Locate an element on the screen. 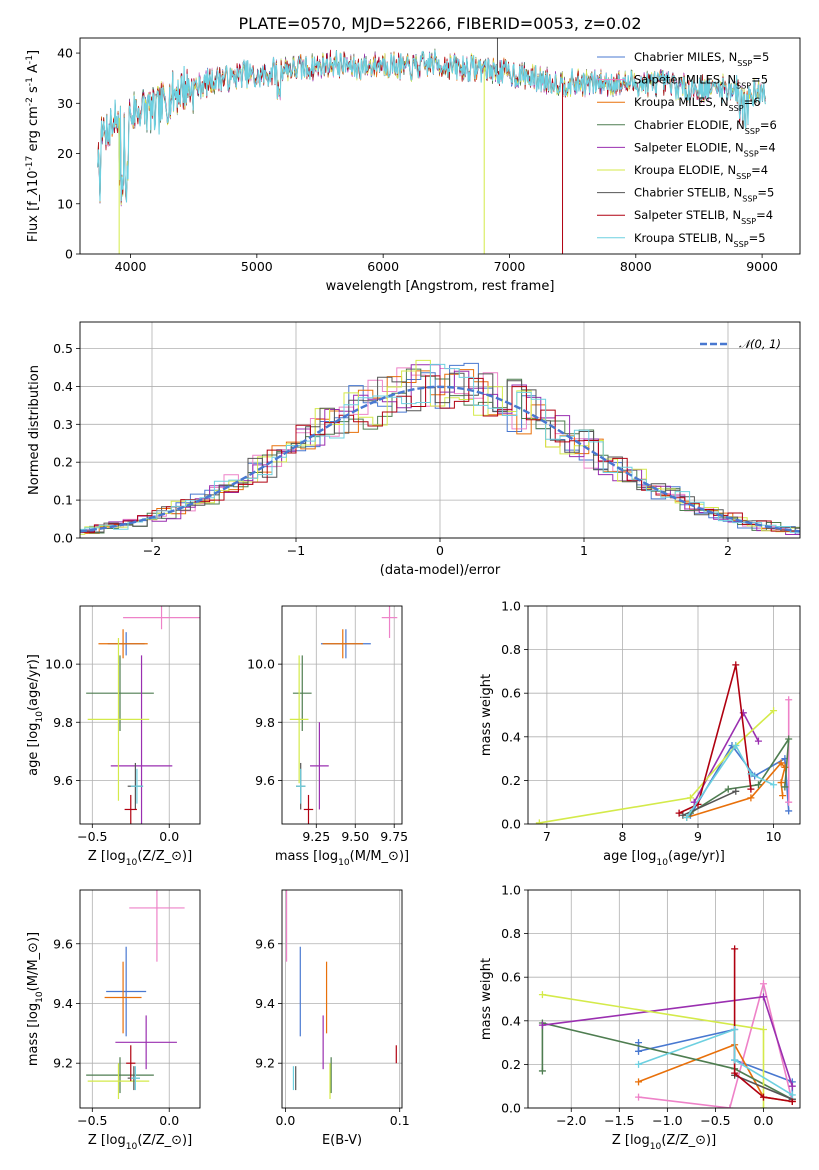 The width and height of the screenshot is (819, 1170). age-vs-z-frame is located at coordinates (140, 715).